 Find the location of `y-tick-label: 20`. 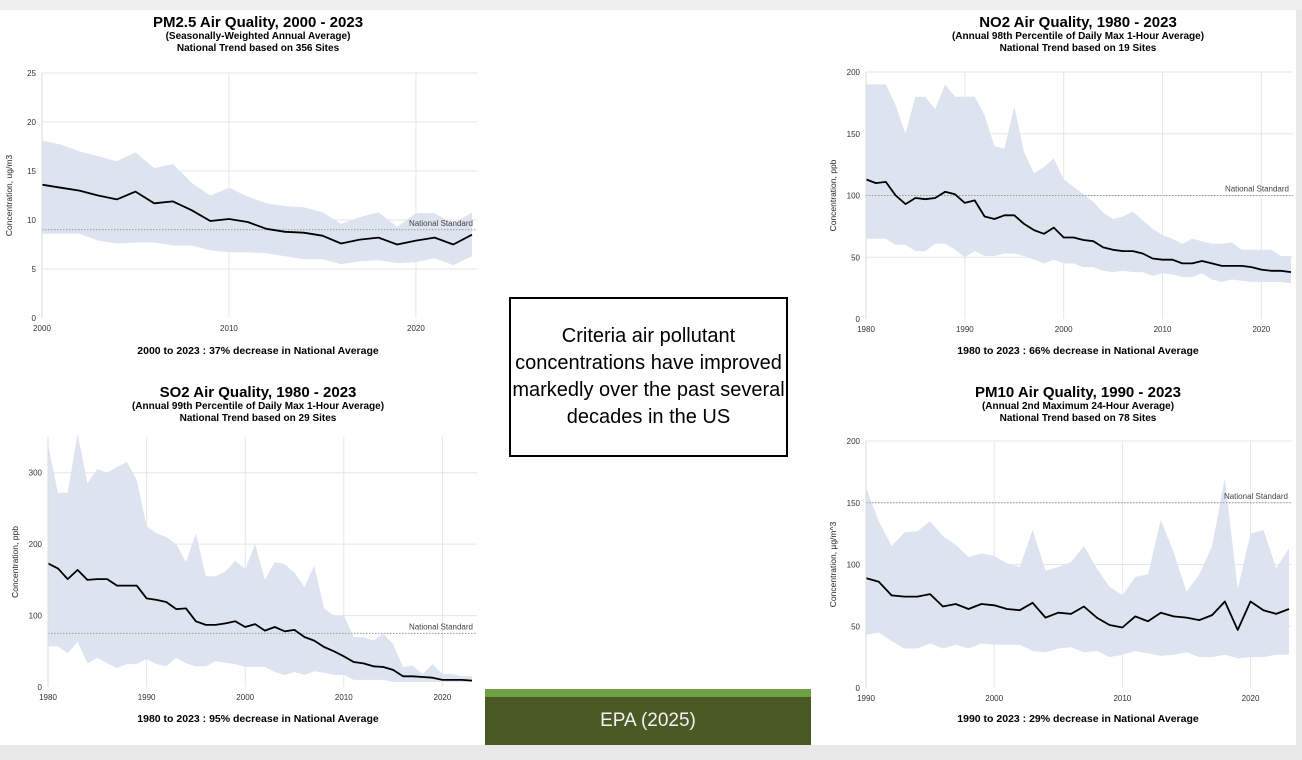

y-tick-label: 20 is located at coordinates (31, 122).